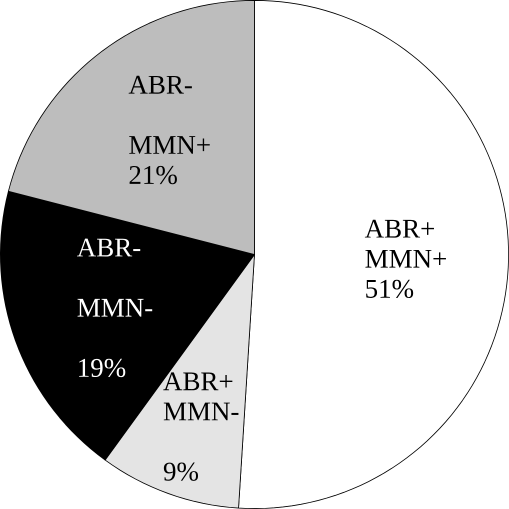  What do you see at coordinates (200, 396) in the screenshot?
I see `slice-label: ABR+ MMN-` at bounding box center [200, 396].